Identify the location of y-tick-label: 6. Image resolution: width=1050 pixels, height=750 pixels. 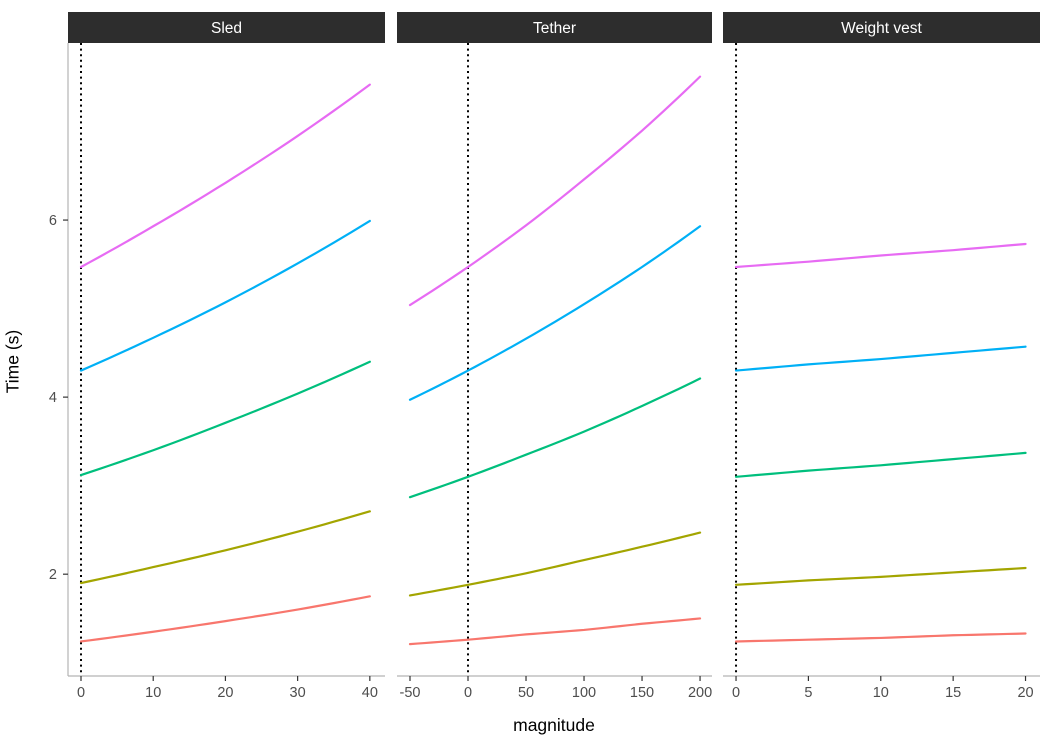
(53, 221).